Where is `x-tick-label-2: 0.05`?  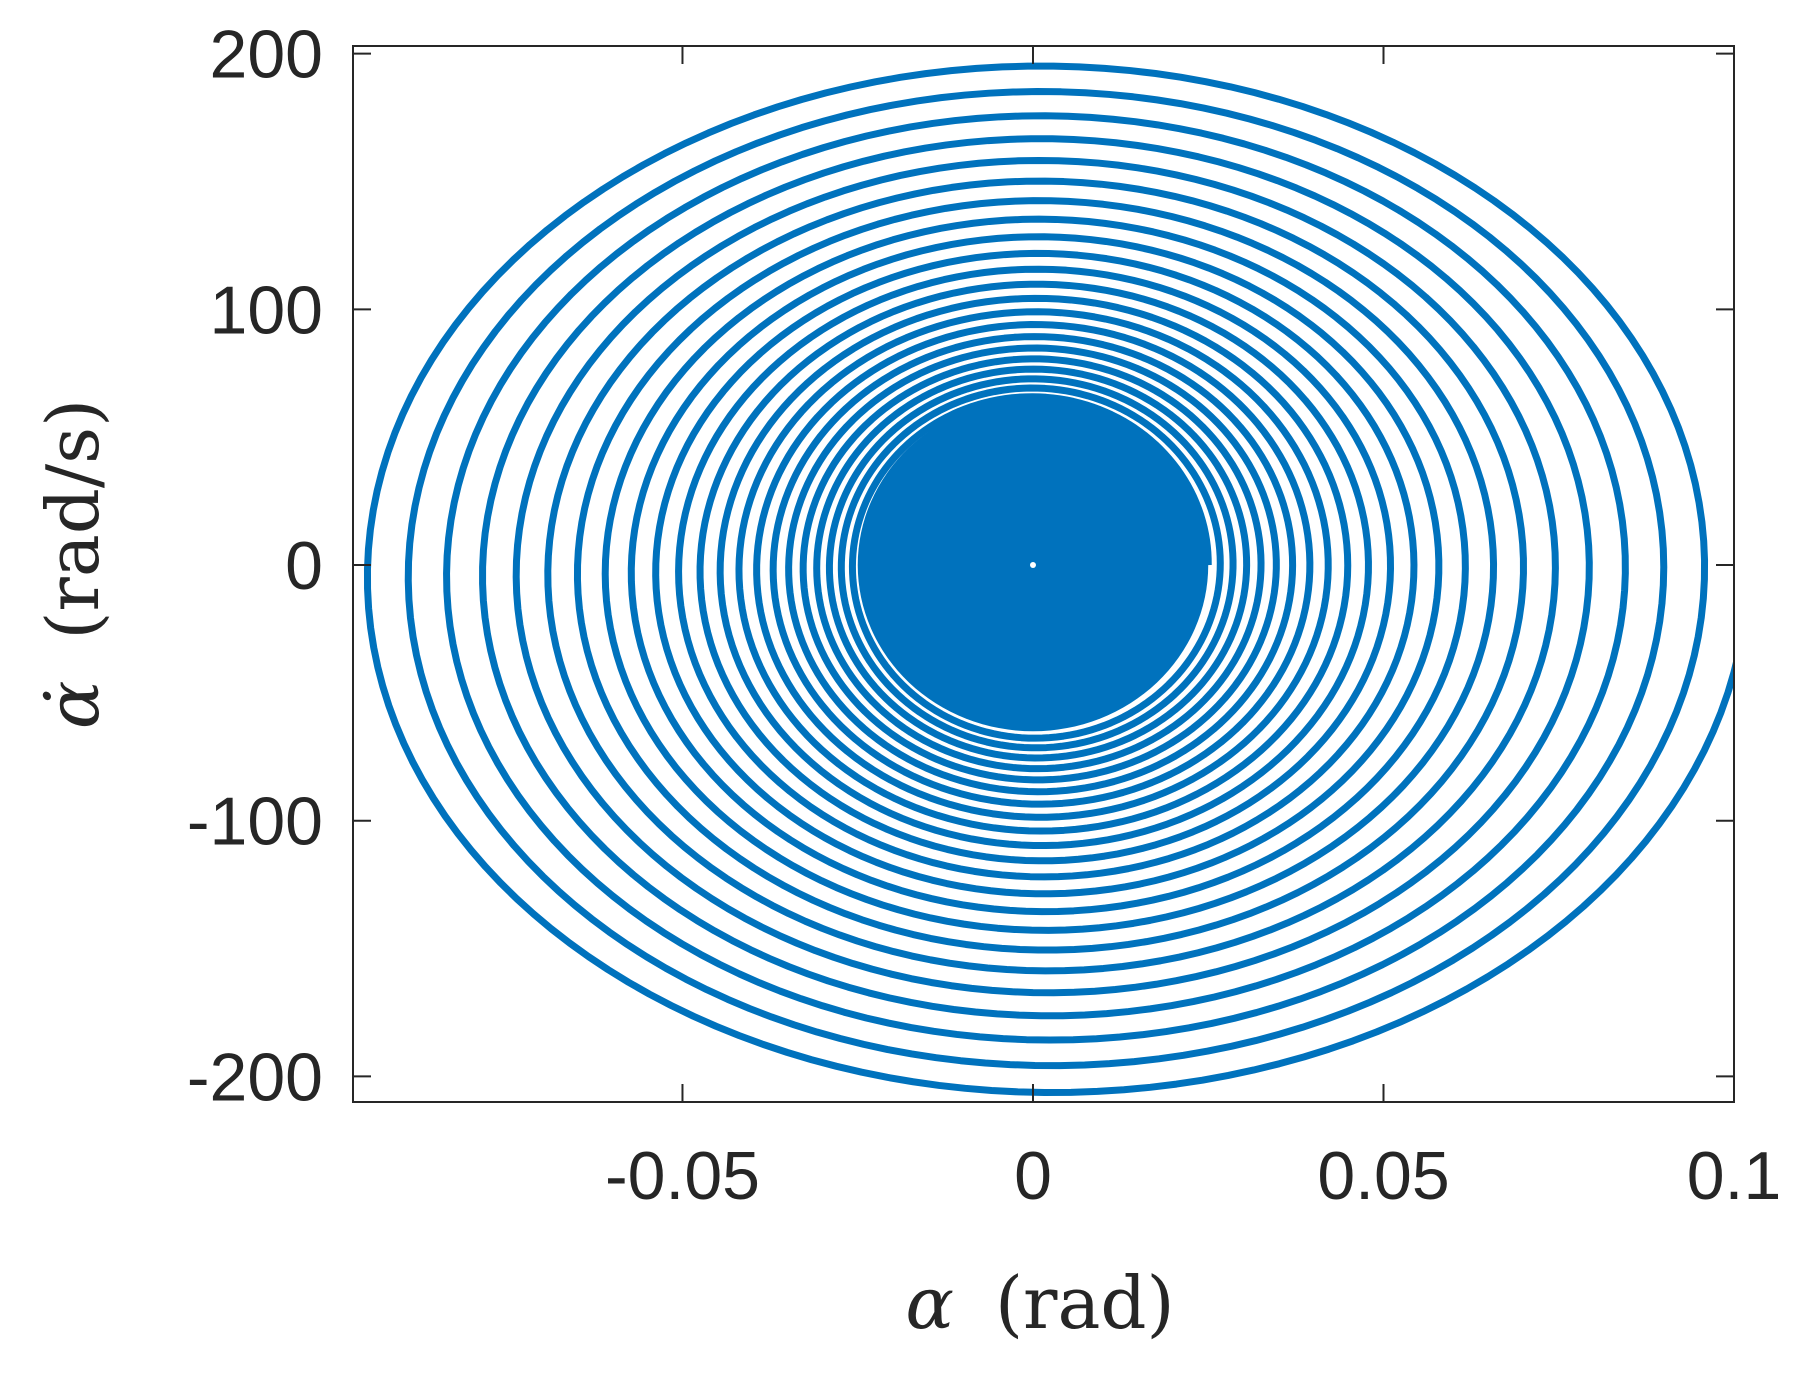
x-tick-label-2: 0.05 is located at coordinates (1383, 1176).